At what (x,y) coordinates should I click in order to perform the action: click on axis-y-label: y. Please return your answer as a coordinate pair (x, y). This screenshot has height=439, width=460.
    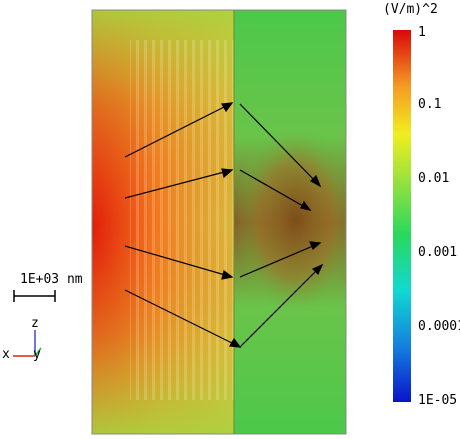
    Looking at the image, I should click on (37, 354).